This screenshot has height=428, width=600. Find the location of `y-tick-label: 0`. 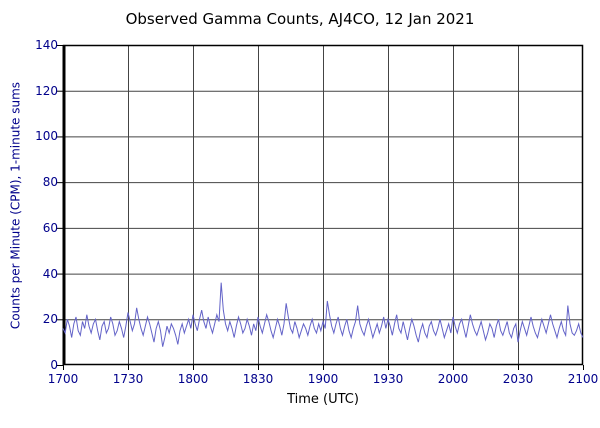

y-tick-label: 0 is located at coordinates (54, 365).